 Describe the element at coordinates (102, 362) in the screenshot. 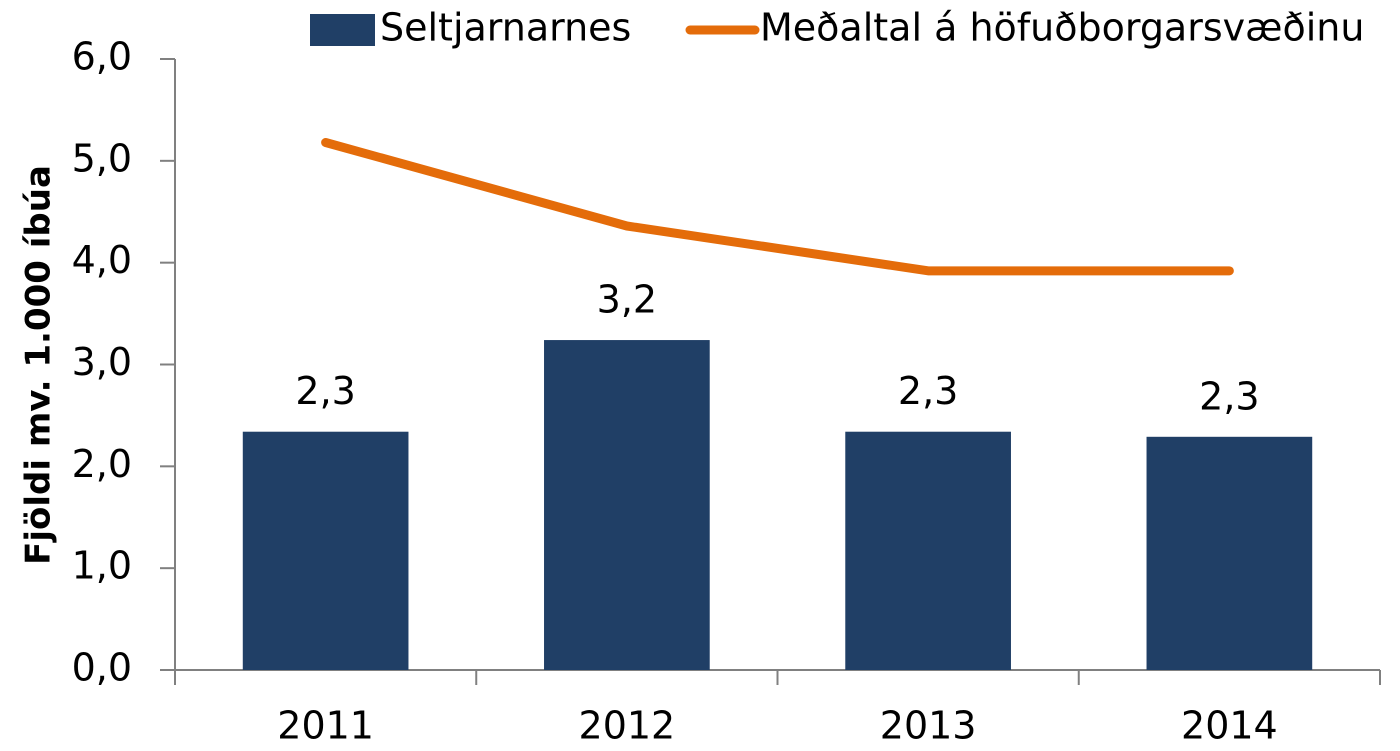

I see `y-tick-label: 3,0` at that location.